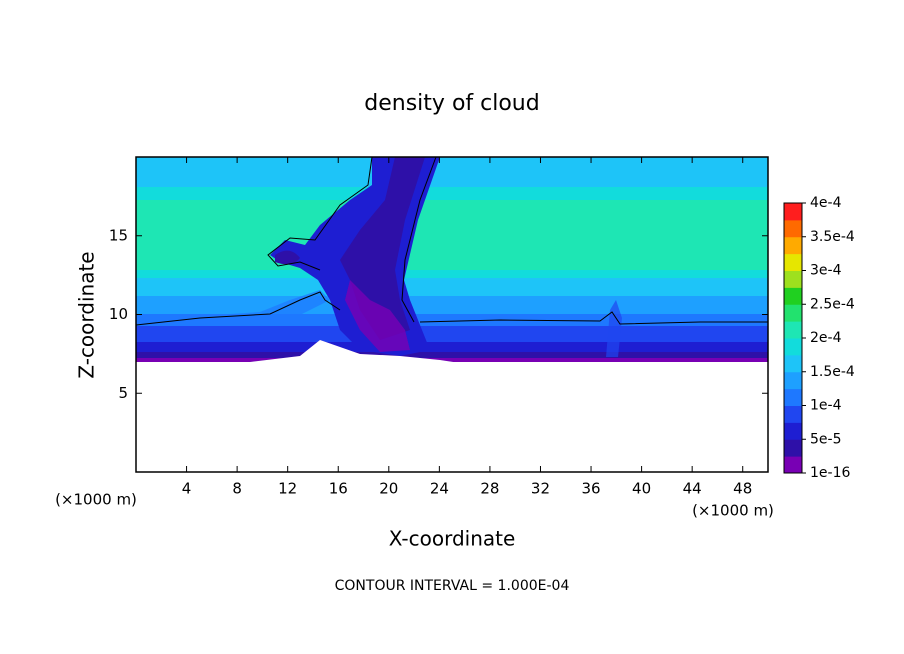  I want to click on y-tick-label: 10, so click(118, 314).